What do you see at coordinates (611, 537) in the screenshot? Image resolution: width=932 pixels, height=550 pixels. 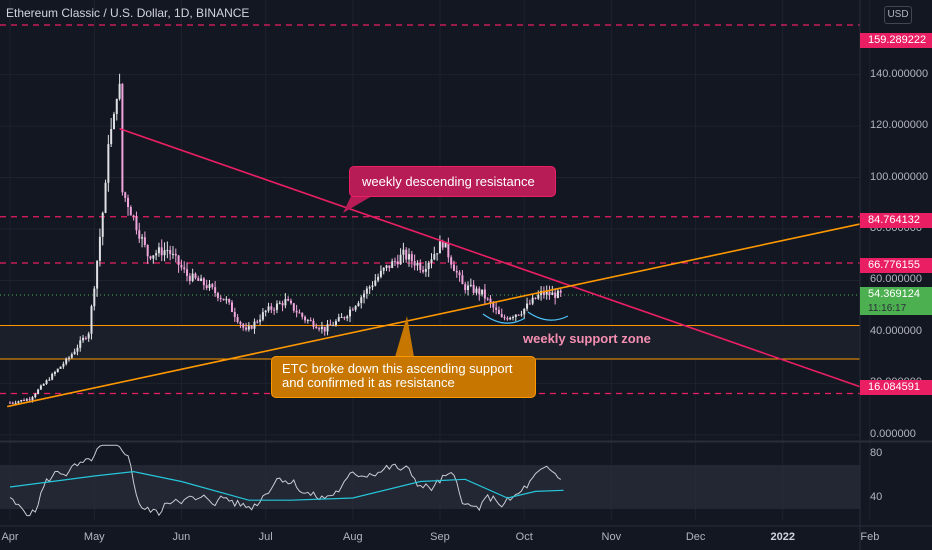 I see `time-axis-tick: Nov` at bounding box center [611, 537].